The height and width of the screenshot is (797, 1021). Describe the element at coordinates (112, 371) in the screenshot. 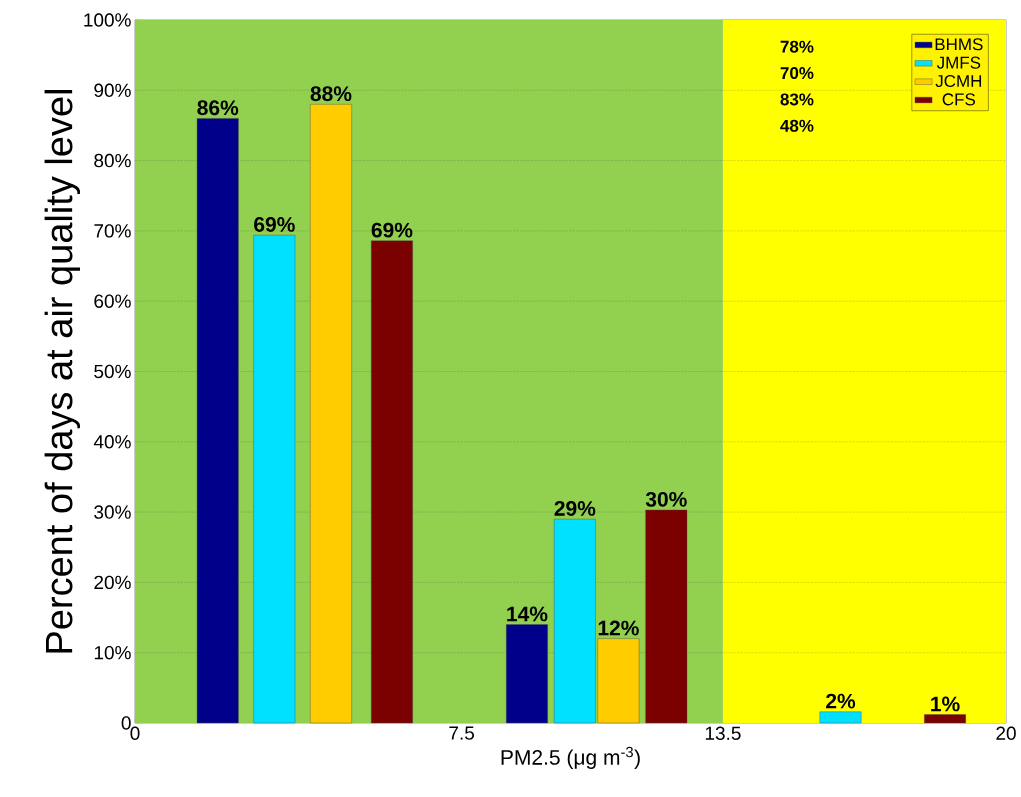

I see `y-tick-label: 50%` at that location.